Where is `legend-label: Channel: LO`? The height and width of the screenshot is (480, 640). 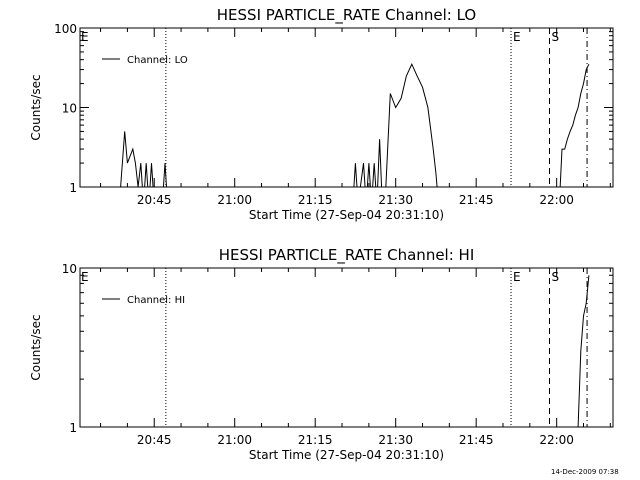
legend-label: Channel: LO is located at coordinates (157, 60).